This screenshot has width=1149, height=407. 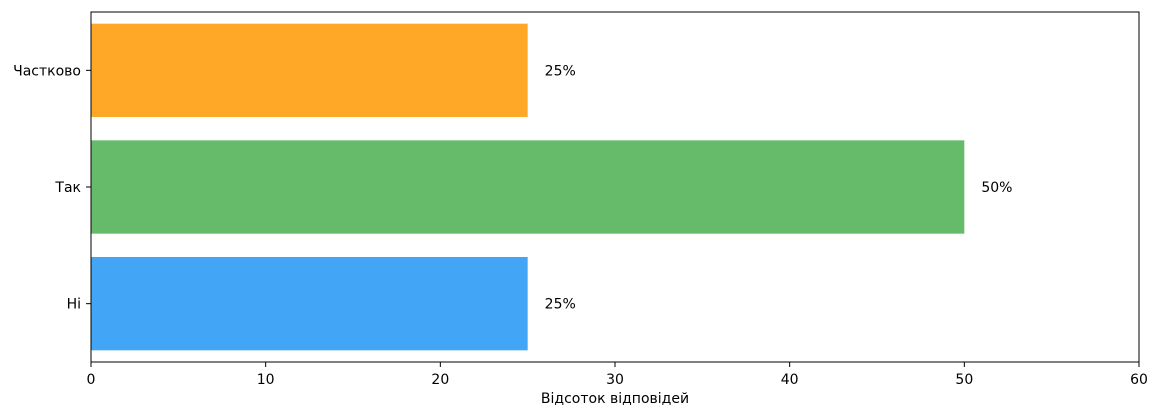 What do you see at coordinates (615, 380) in the screenshot?
I see `x-tick-label-3: 30` at bounding box center [615, 380].